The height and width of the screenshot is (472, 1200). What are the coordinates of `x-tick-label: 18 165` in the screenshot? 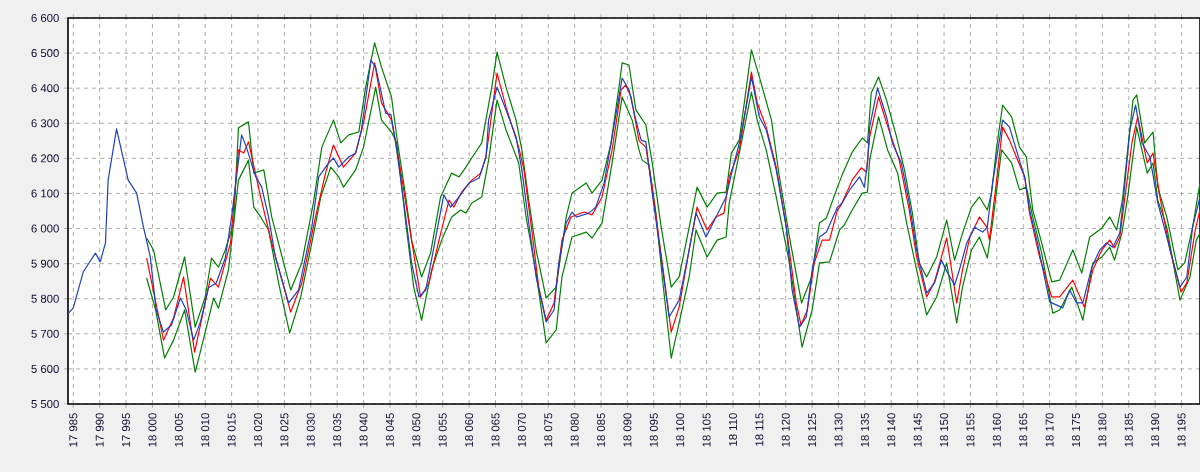 It's located at (1023, 430).